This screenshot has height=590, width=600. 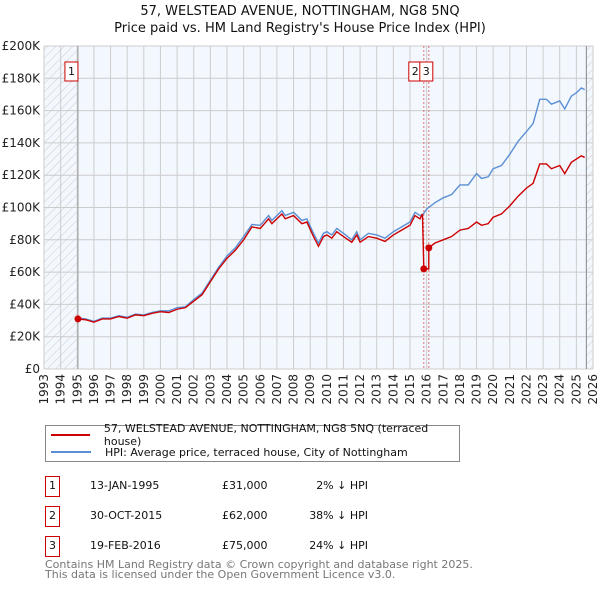 I want to click on y-tick-label: £100K, so click(x=22, y=208).